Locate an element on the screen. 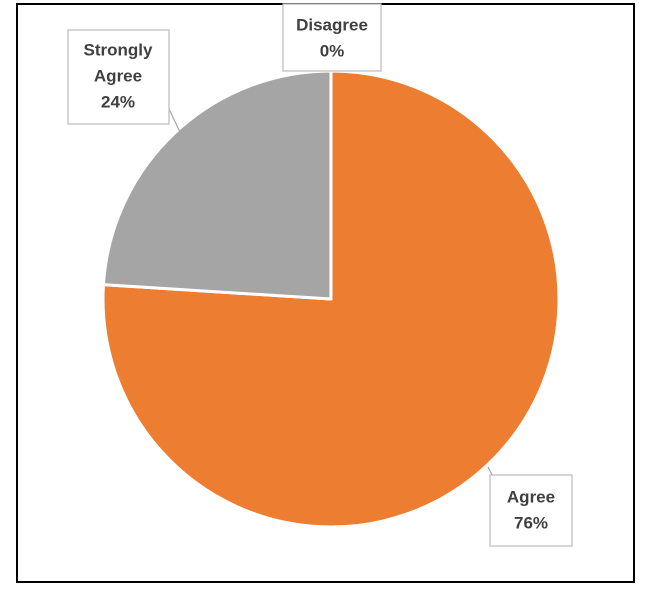 The image size is (654, 591). leader-line-strongly-agree is located at coordinates (174, 119).